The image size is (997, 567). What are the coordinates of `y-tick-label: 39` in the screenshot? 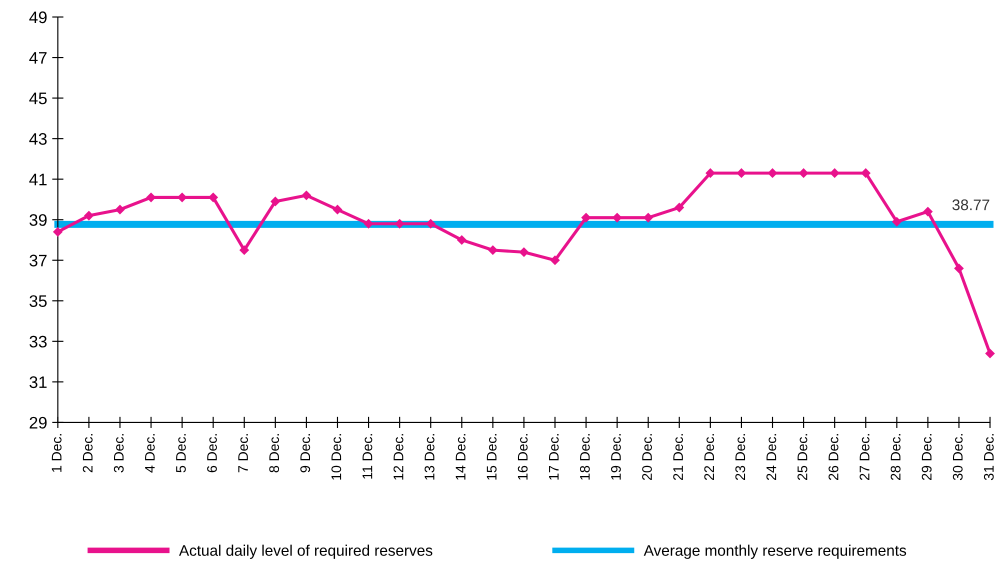 It's located at (38, 220).